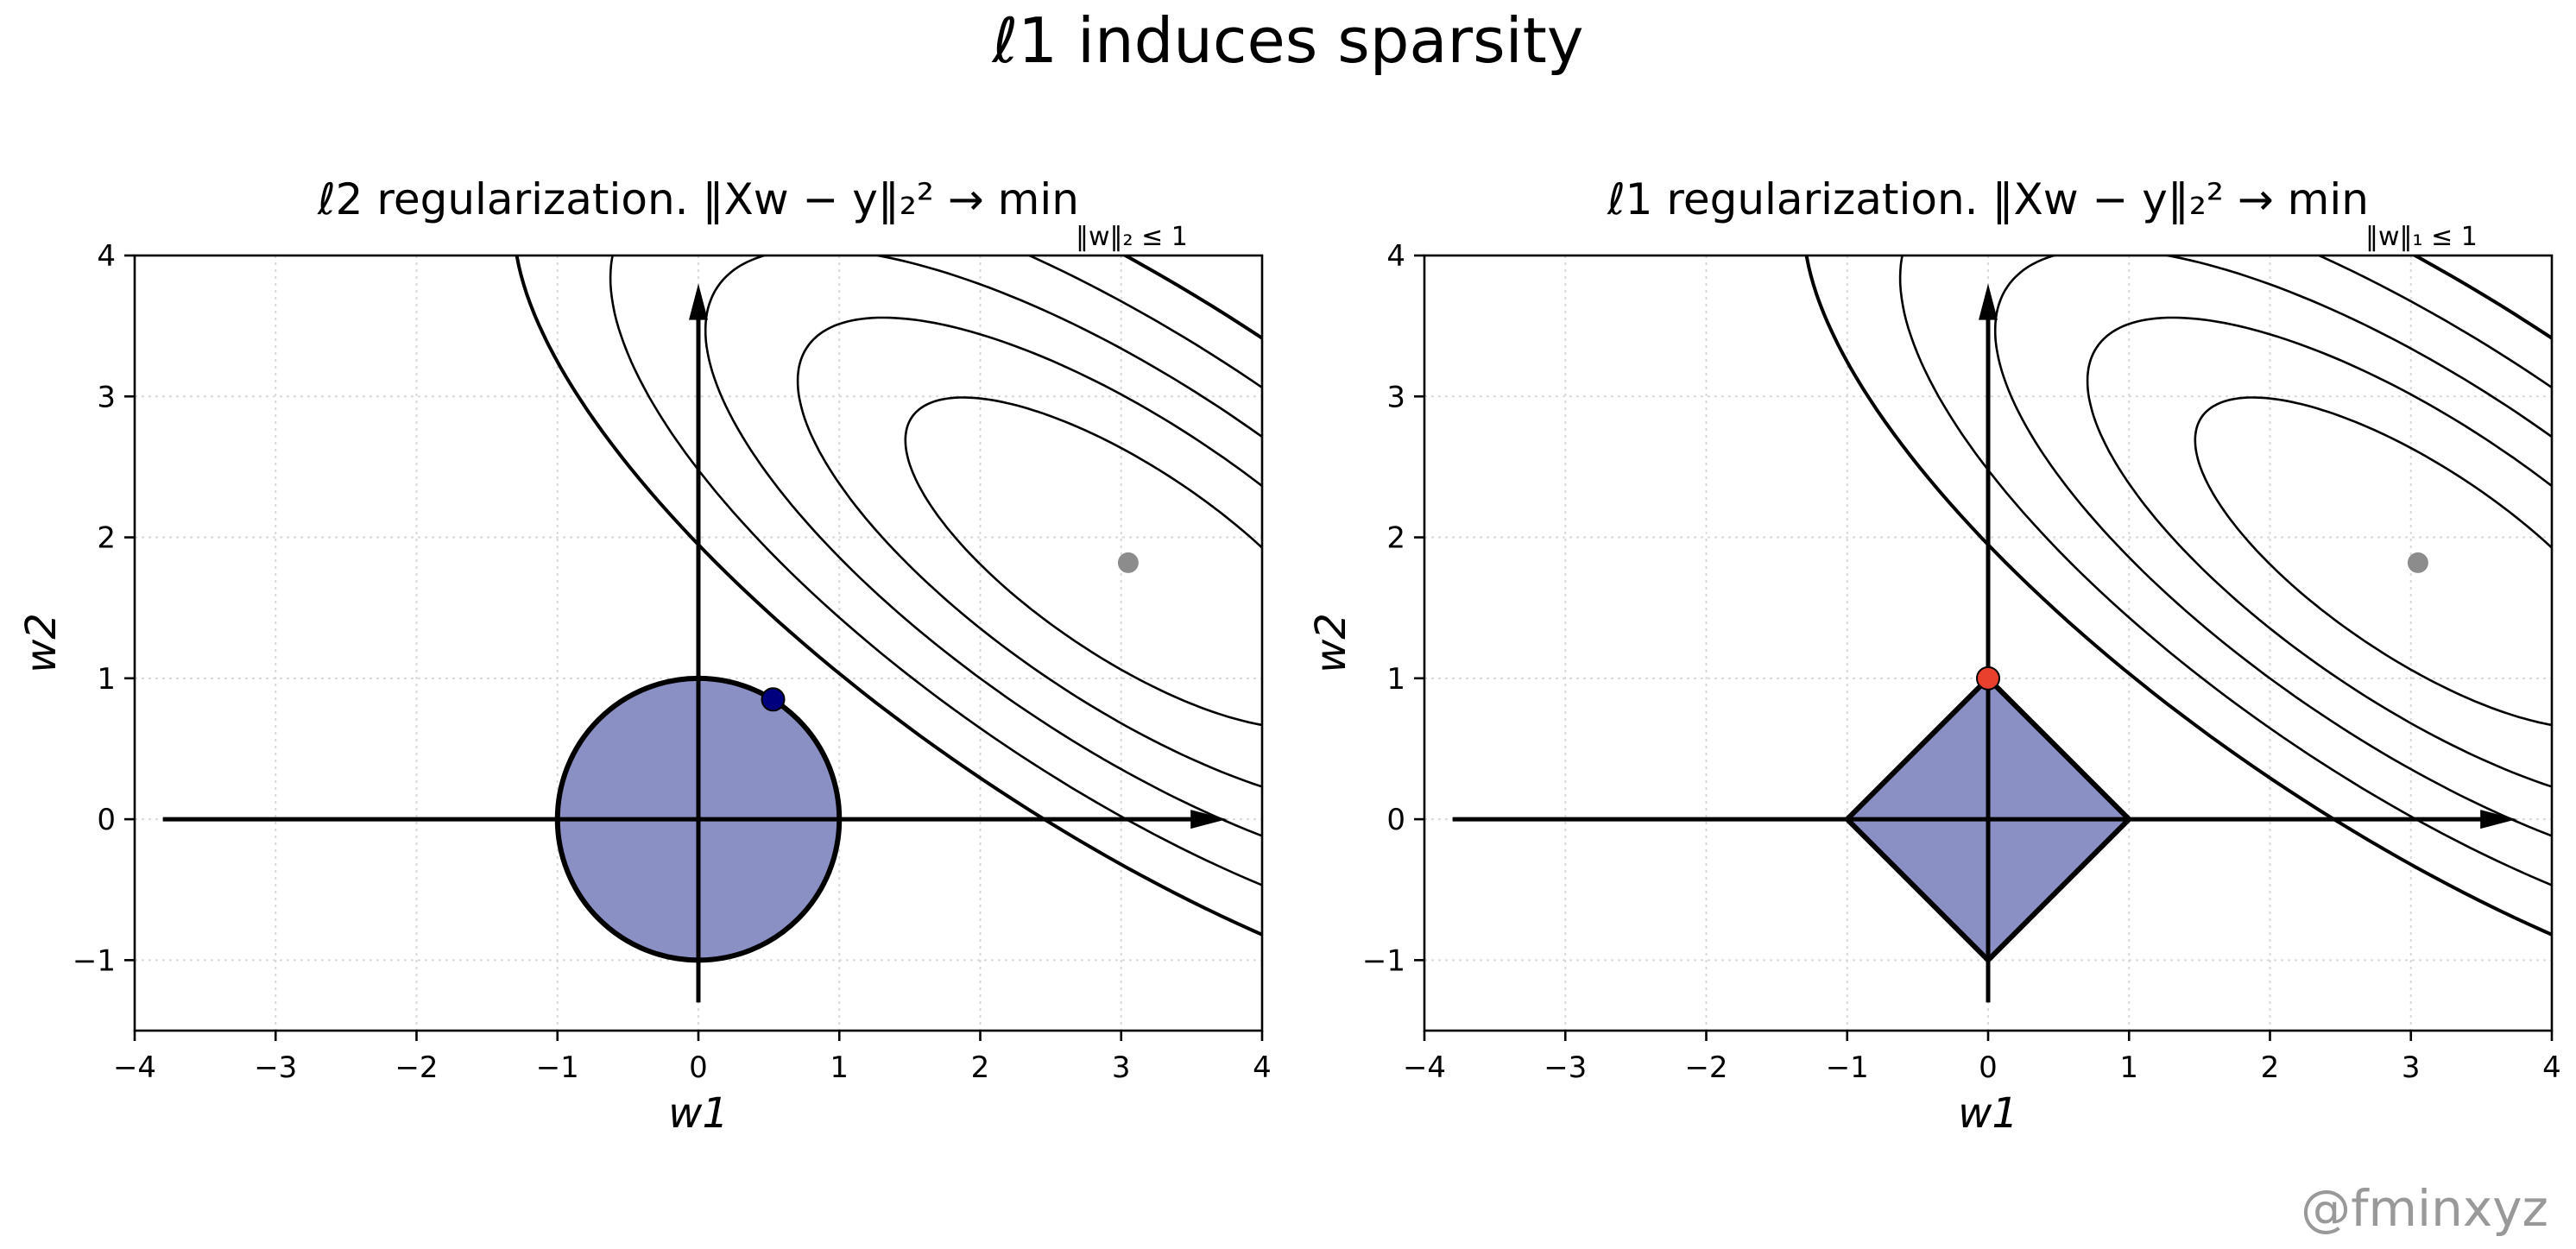 This screenshot has height=1249, width=2576. What do you see at coordinates (1988, 199) in the screenshot?
I see `subplot-title: ℓ1 regularization. ‖Xw − y‖₂² → min` at bounding box center [1988, 199].